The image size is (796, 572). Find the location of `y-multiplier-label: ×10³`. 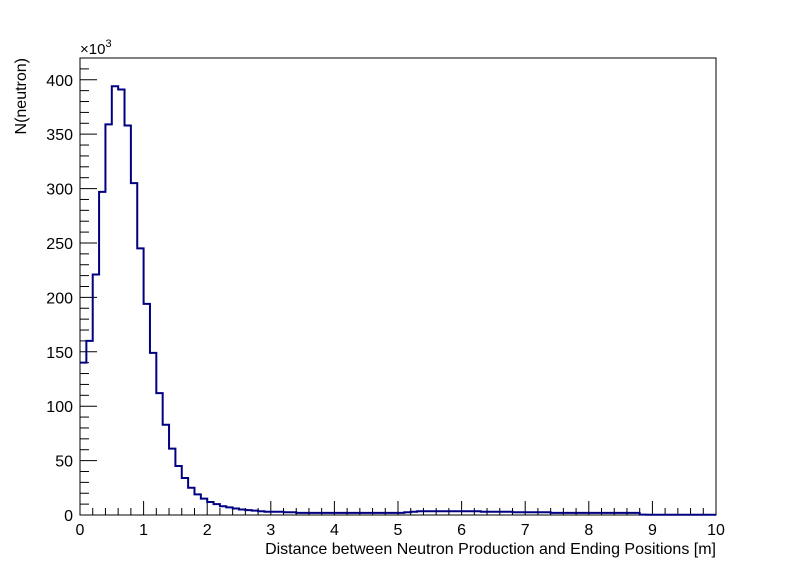

y-multiplier-label: ×10³ is located at coordinates (96, 48).